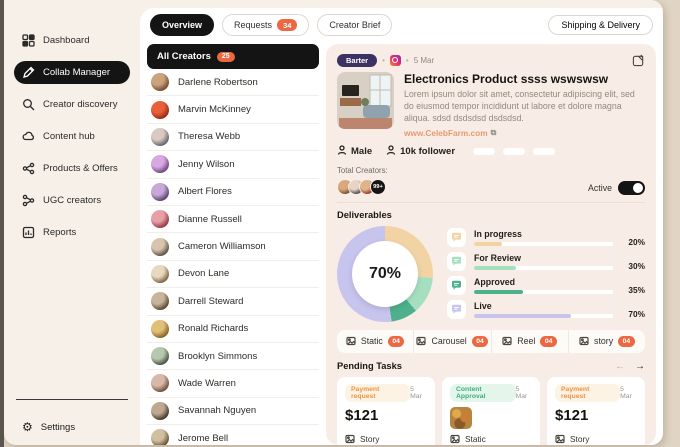 Image resolution: width=680 pixels, height=447 pixels. Describe the element at coordinates (640, 366) in the screenshot. I see `arrow-right-icon: →` at that location.